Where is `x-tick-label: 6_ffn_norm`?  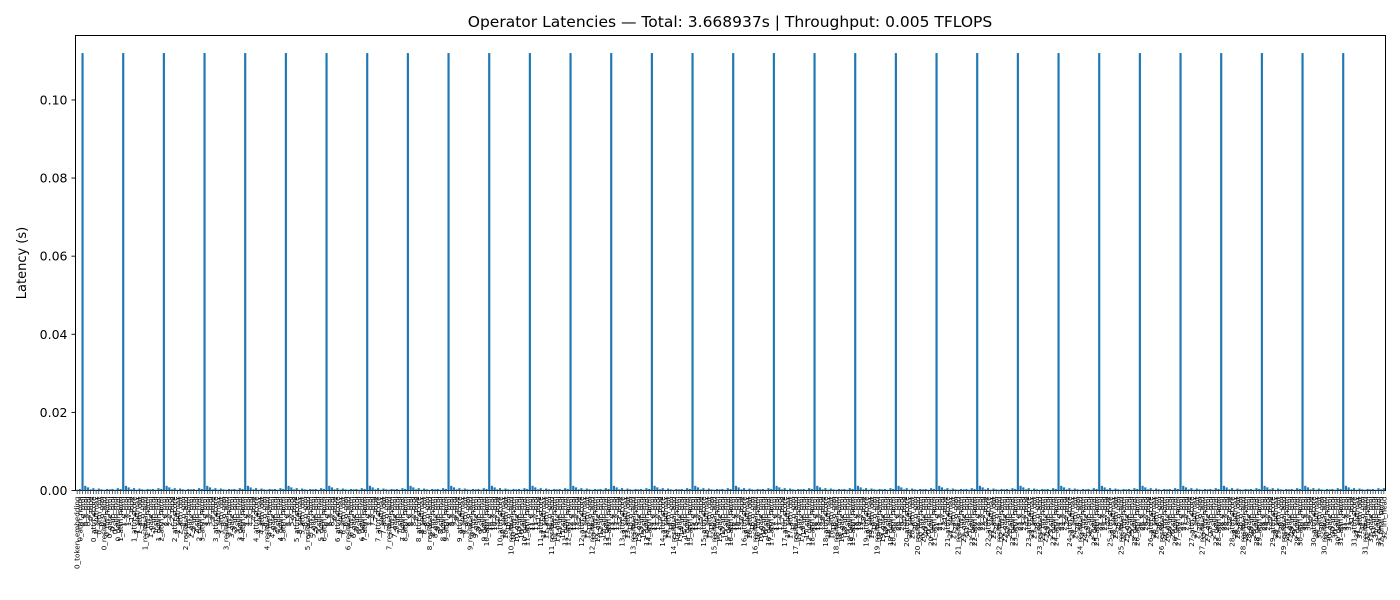
x-tick-label: 6_ffn_norm is located at coordinates (350, 517).